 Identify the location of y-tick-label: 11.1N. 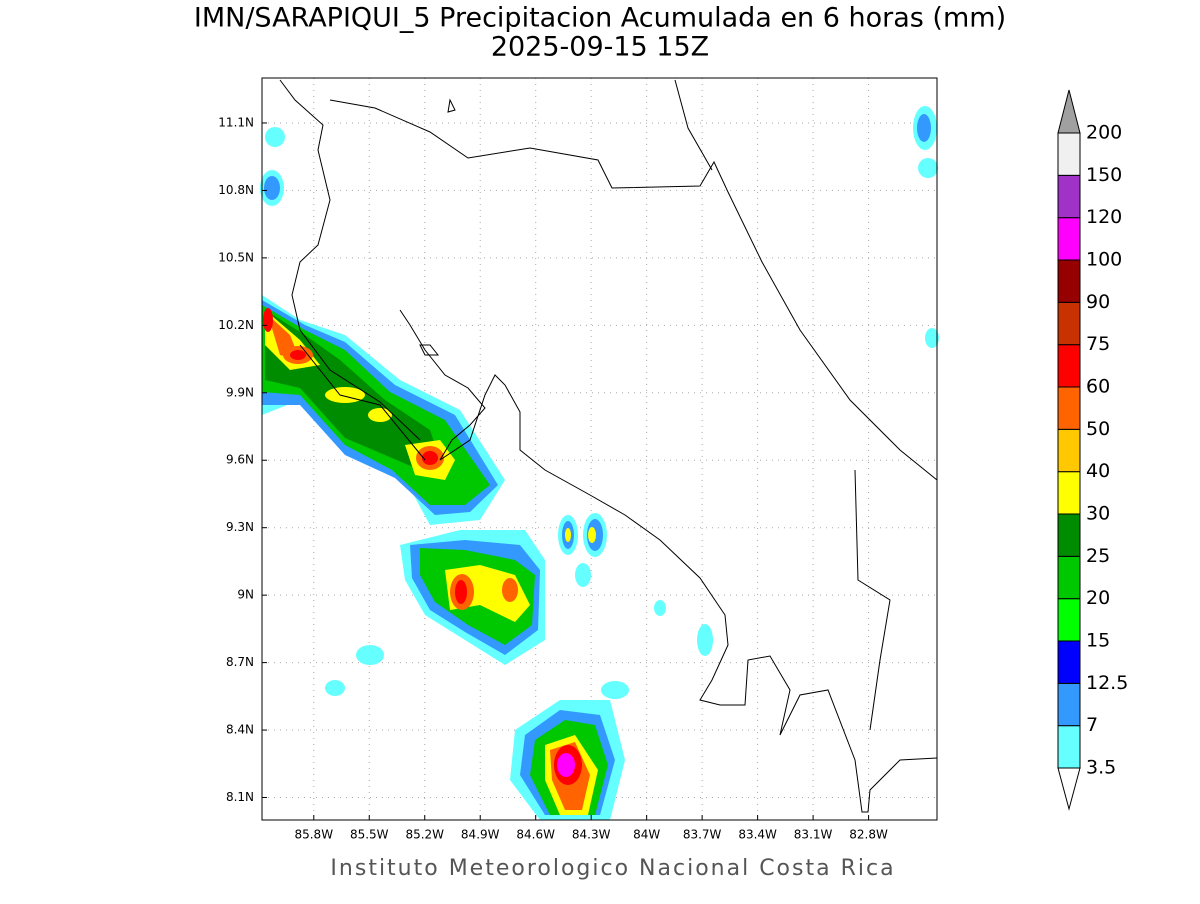
(236, 122).